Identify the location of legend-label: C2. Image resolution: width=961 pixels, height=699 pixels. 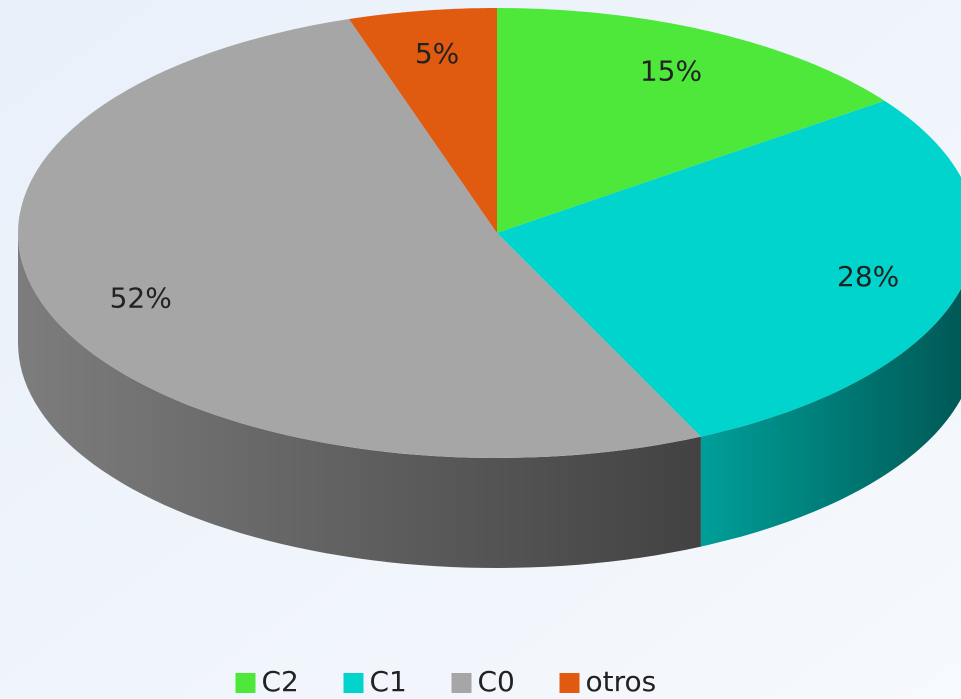
(280, 681).